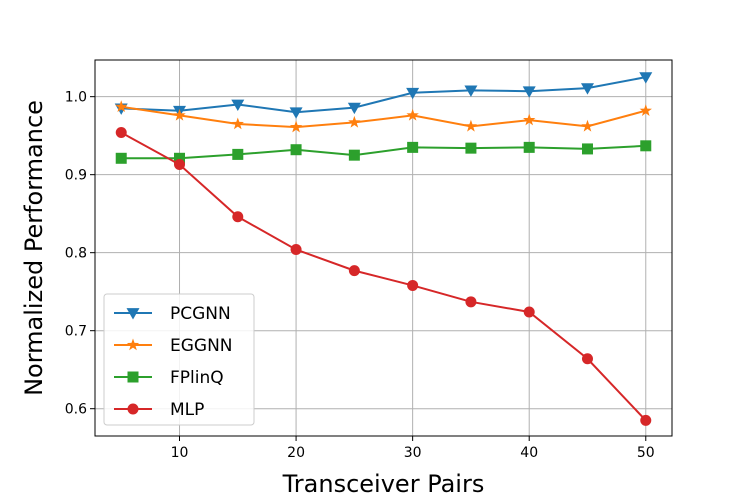 This screenshot has height=498, width=747. I want to click on legend-item-pcgnn: PCGNN, so click(172, 314).